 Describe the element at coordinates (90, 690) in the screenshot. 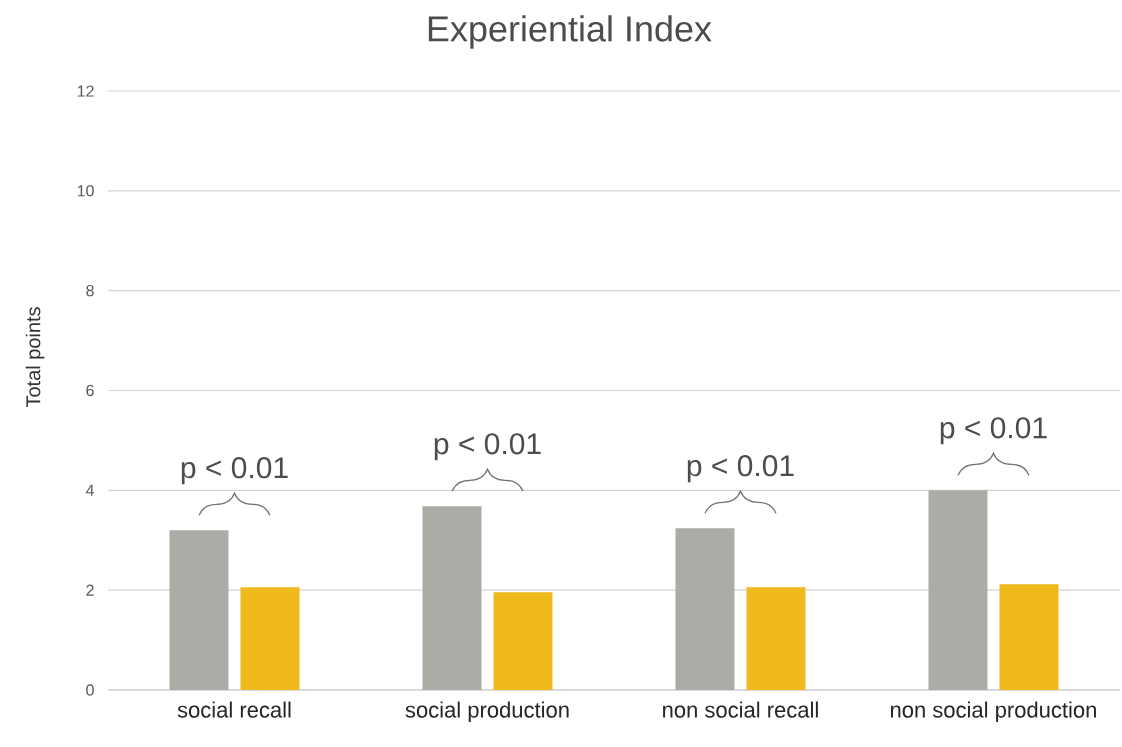

I see `y-tick-label: 0` at that location.